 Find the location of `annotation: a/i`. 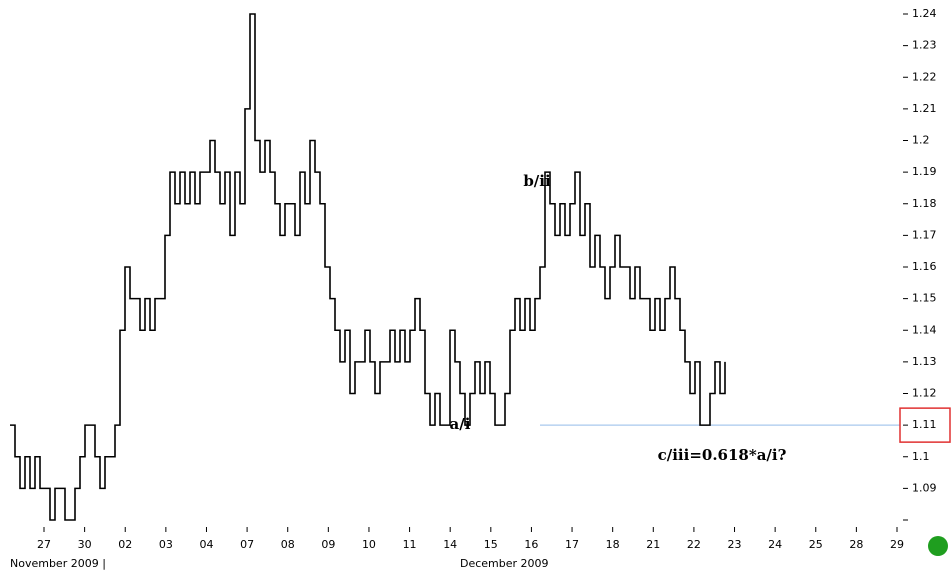

annotation: a/i is located at coordinates (460, 424).